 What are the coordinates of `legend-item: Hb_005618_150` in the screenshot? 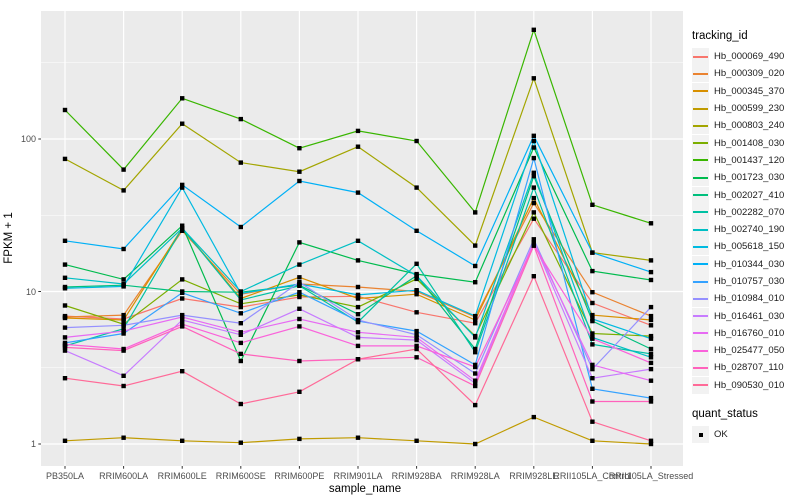 It's located at (745, 247).